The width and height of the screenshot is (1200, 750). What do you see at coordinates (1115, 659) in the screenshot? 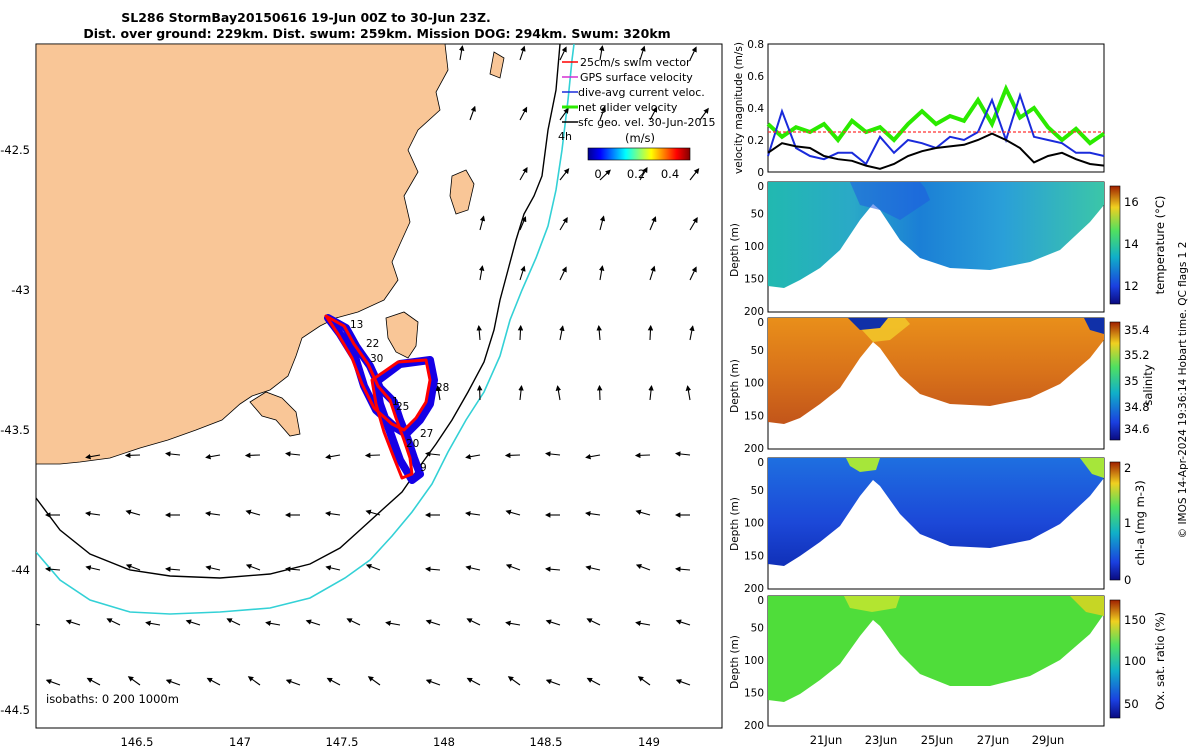
I see `oxygen-colorbar` at bounding box center [1115, 659].